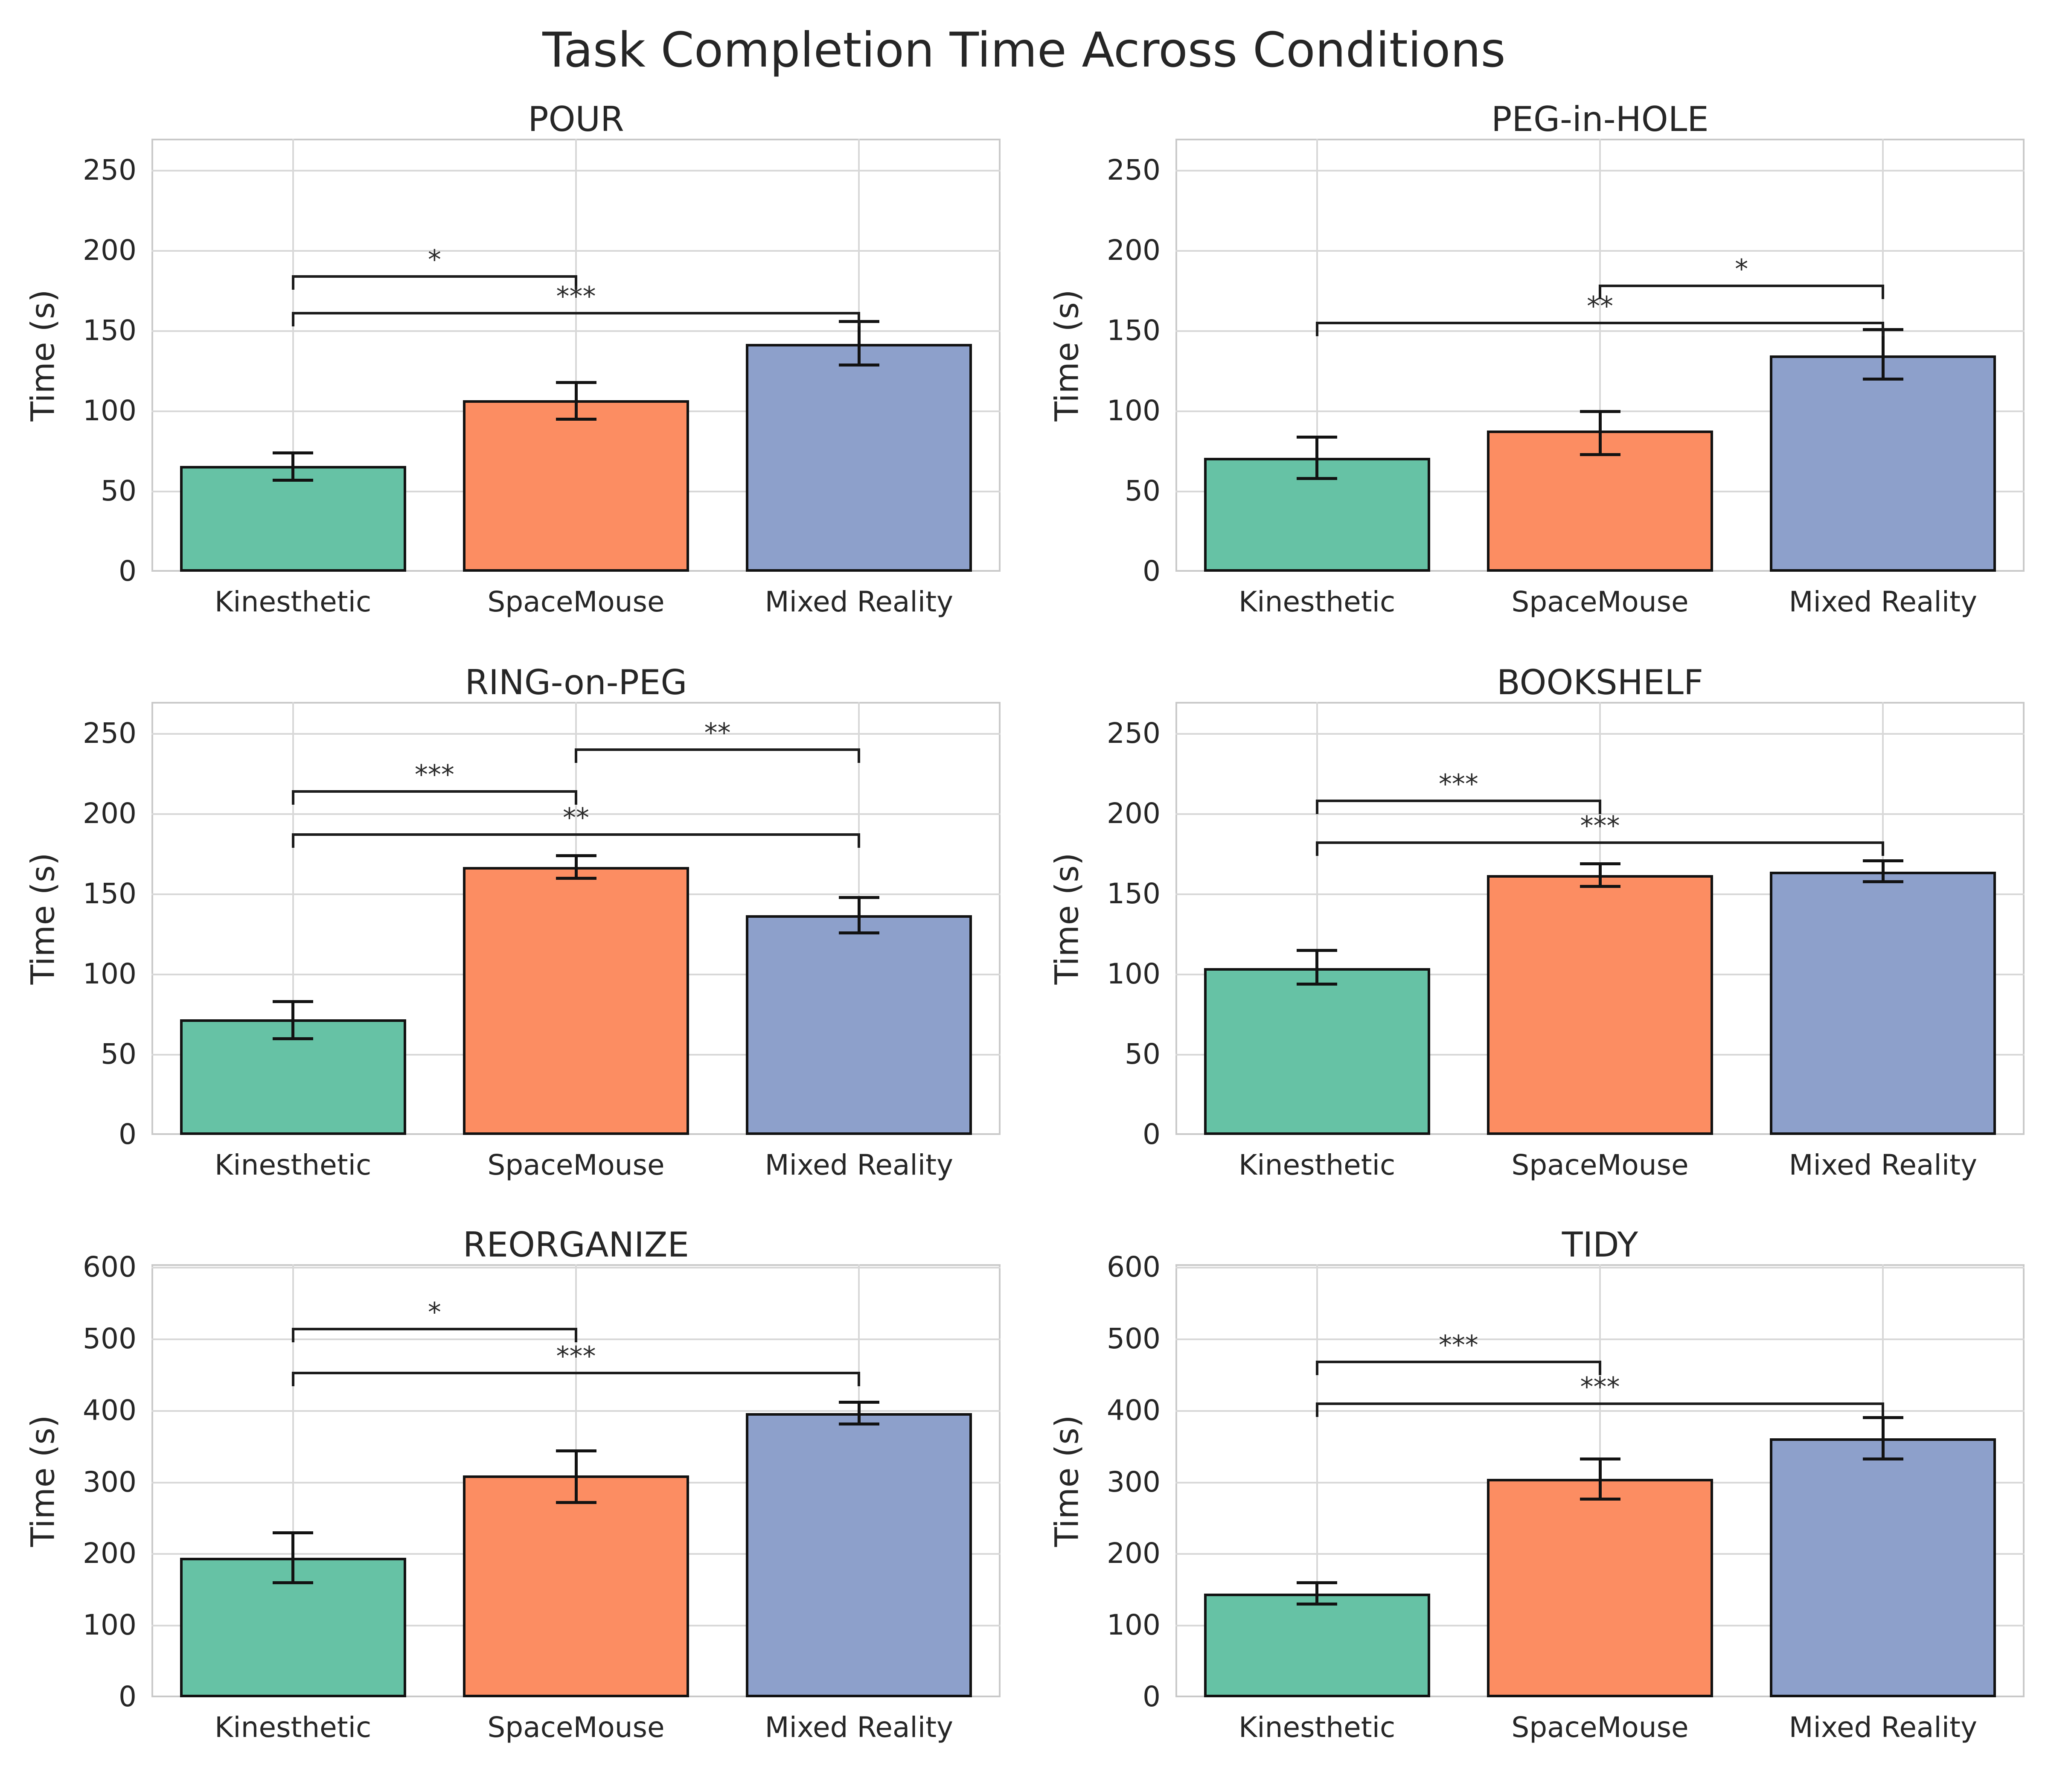 The height and width of the screenshot is (1792, 2048). I want to click on y-tick-label: 250, so click(110, 733).